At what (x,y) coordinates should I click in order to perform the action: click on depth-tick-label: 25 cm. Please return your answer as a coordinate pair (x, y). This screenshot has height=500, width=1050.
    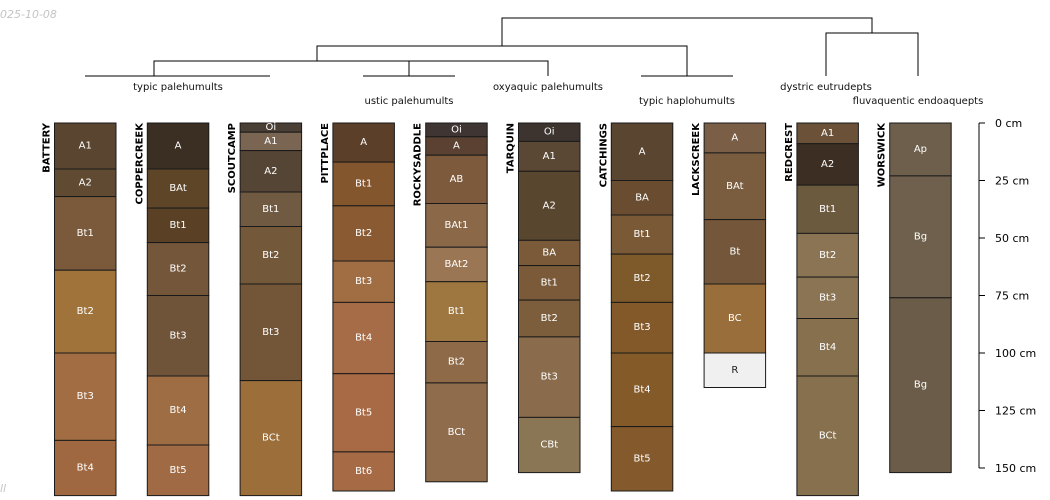
    Looking at the image, I should click on (1012, 181).